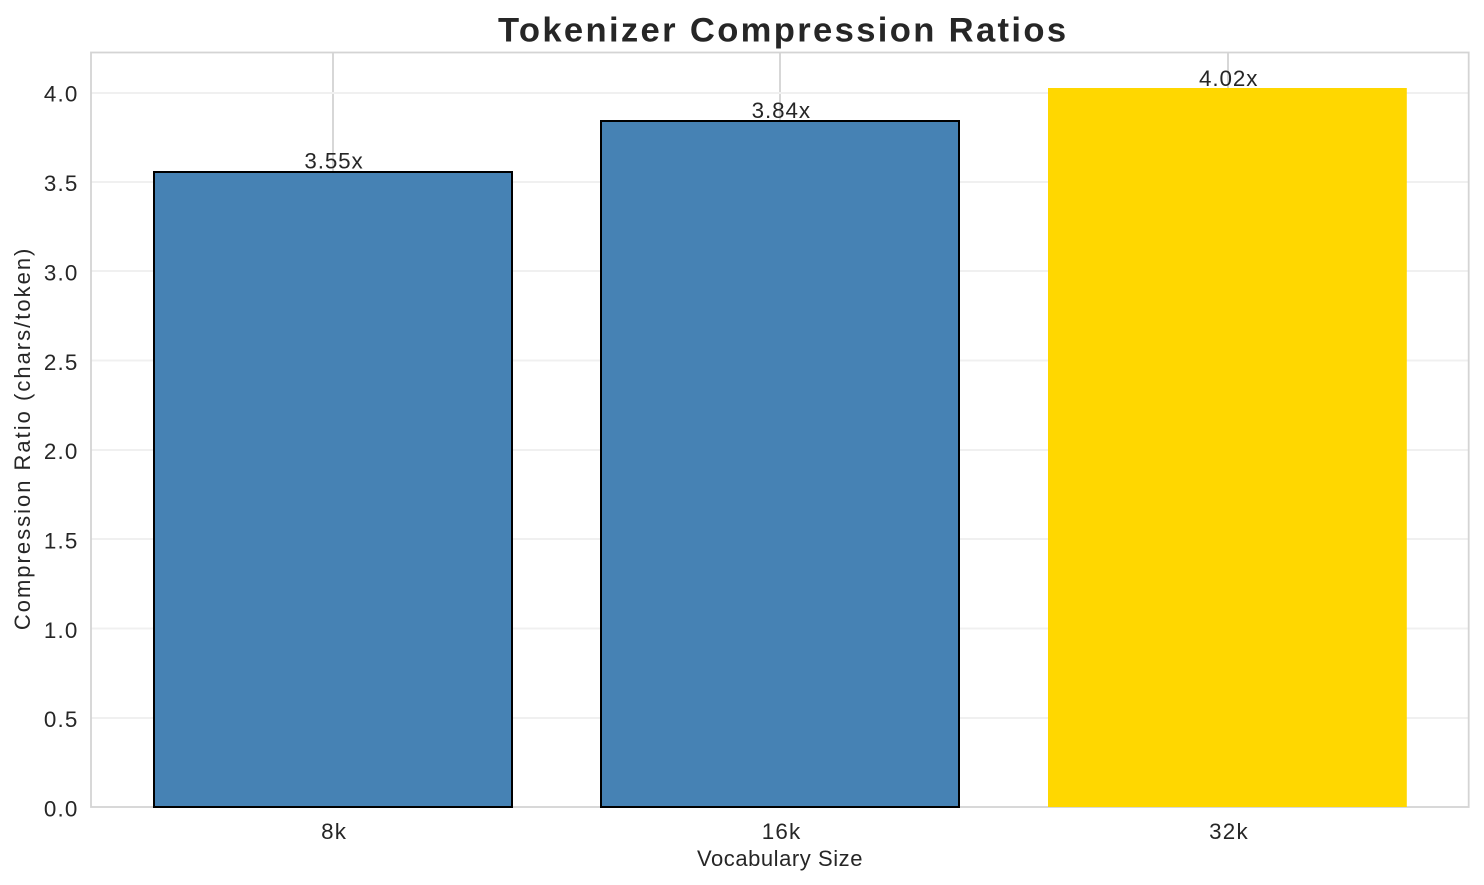 This screenshot has height=885, width=1484. I want to click on svg-text: 2.5, so click(61, 362).